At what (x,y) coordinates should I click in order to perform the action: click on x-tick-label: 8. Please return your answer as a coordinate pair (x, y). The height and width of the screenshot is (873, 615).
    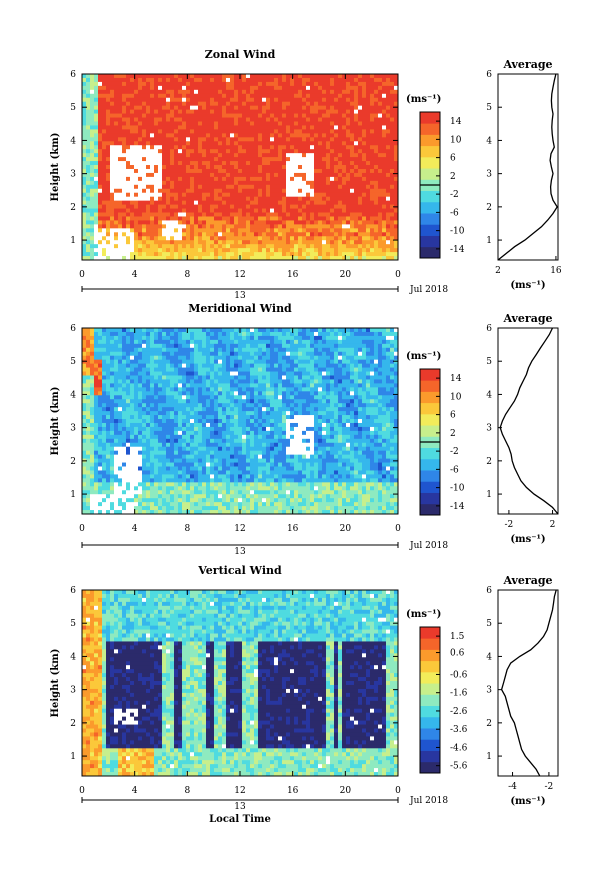
    Looking at the image, I should click on (187, 275).